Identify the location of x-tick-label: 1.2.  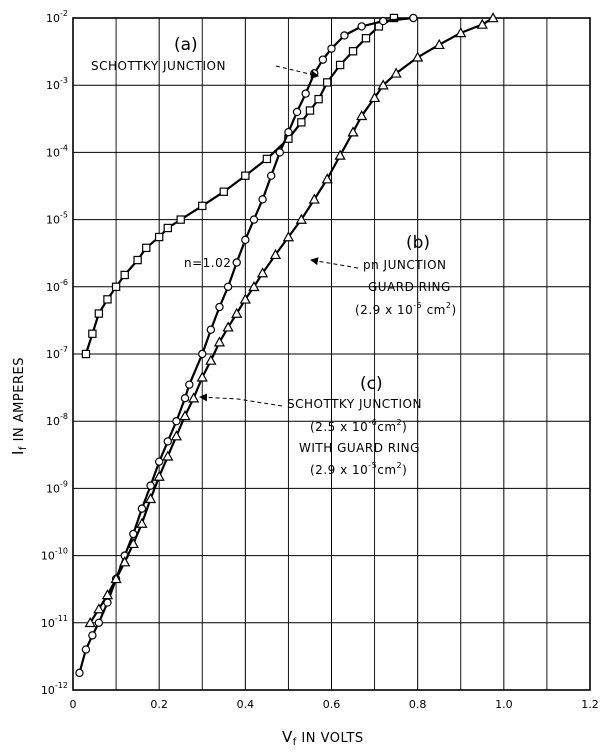
(590, 704).